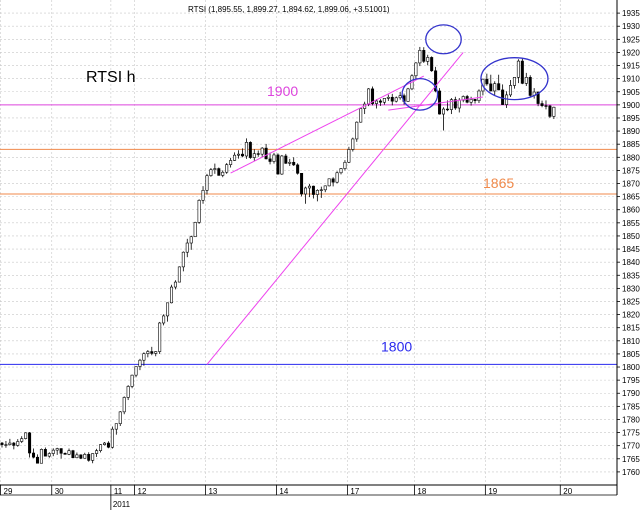 The image size is (643, 510). I want to click on y-tick-label: 1935, so click(631, 13).